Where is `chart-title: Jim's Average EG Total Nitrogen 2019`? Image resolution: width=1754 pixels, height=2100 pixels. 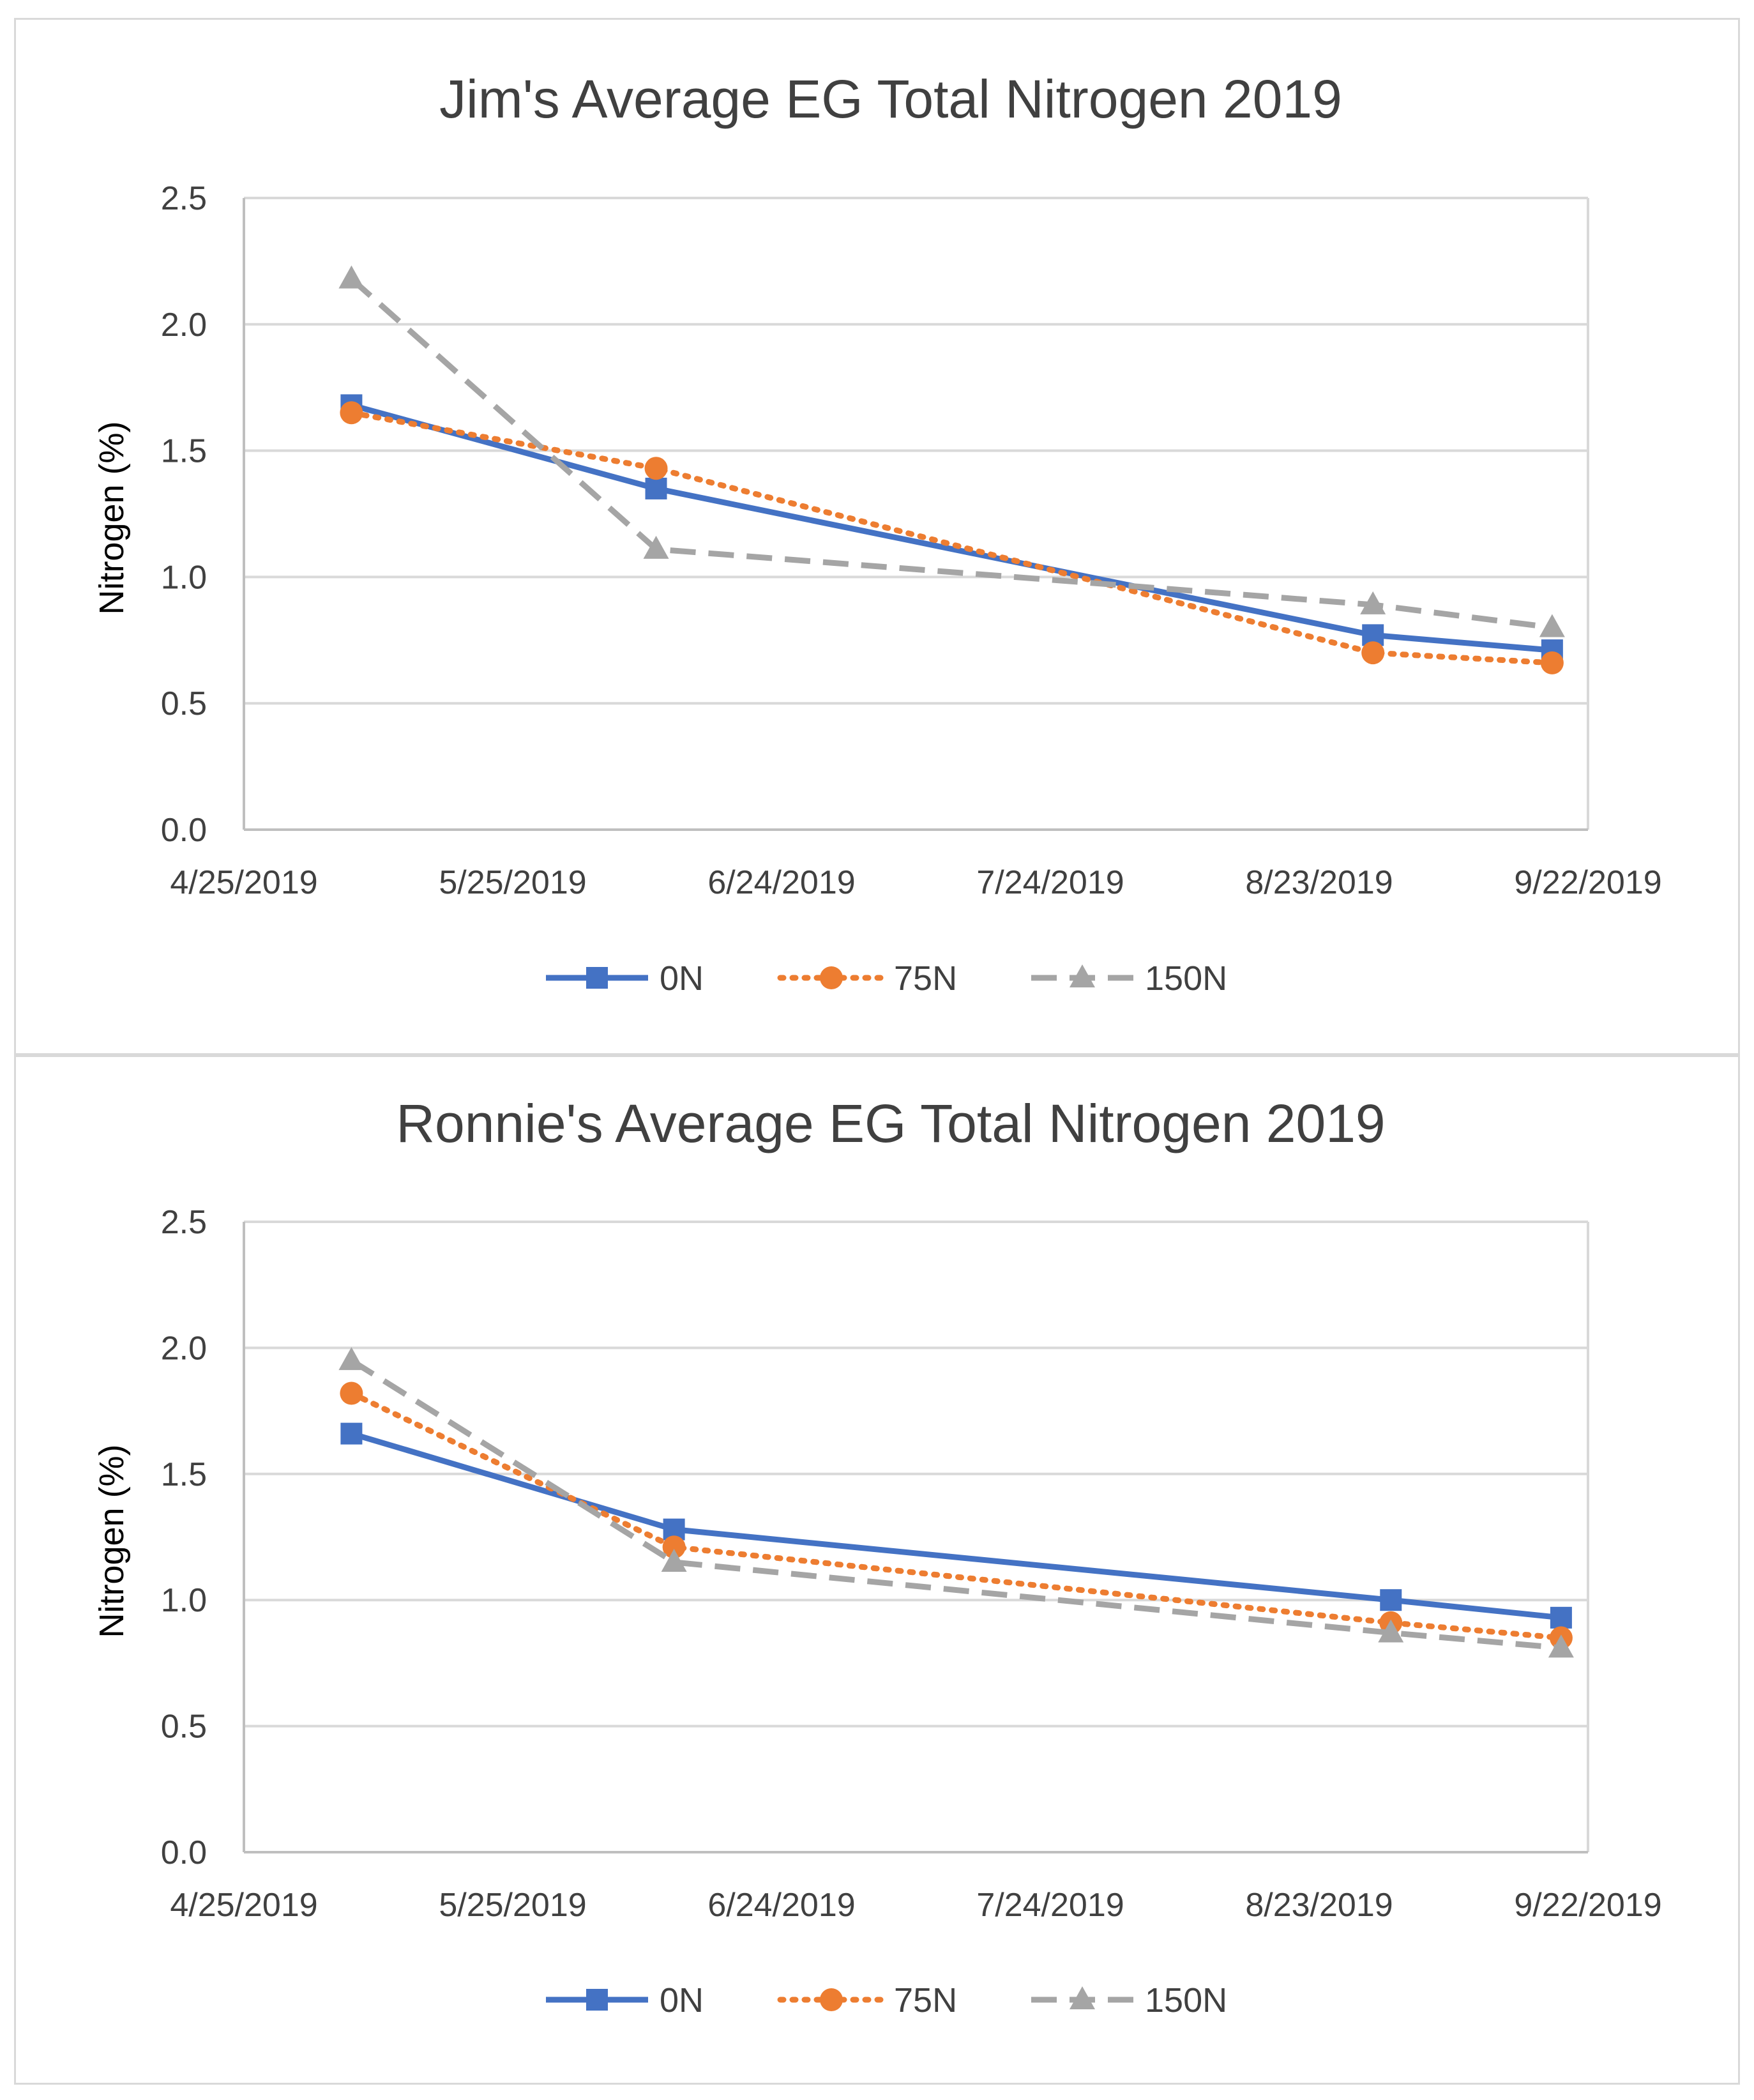 chart-title: Jim's Average EG Total Nitrogen 2019 is located at coordinates (891, 99).